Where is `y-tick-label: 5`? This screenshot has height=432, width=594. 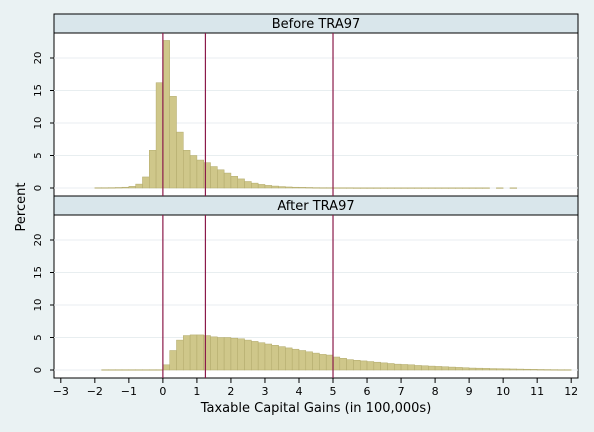 y-tick-label: 5 is located at coordinates (38, 155).